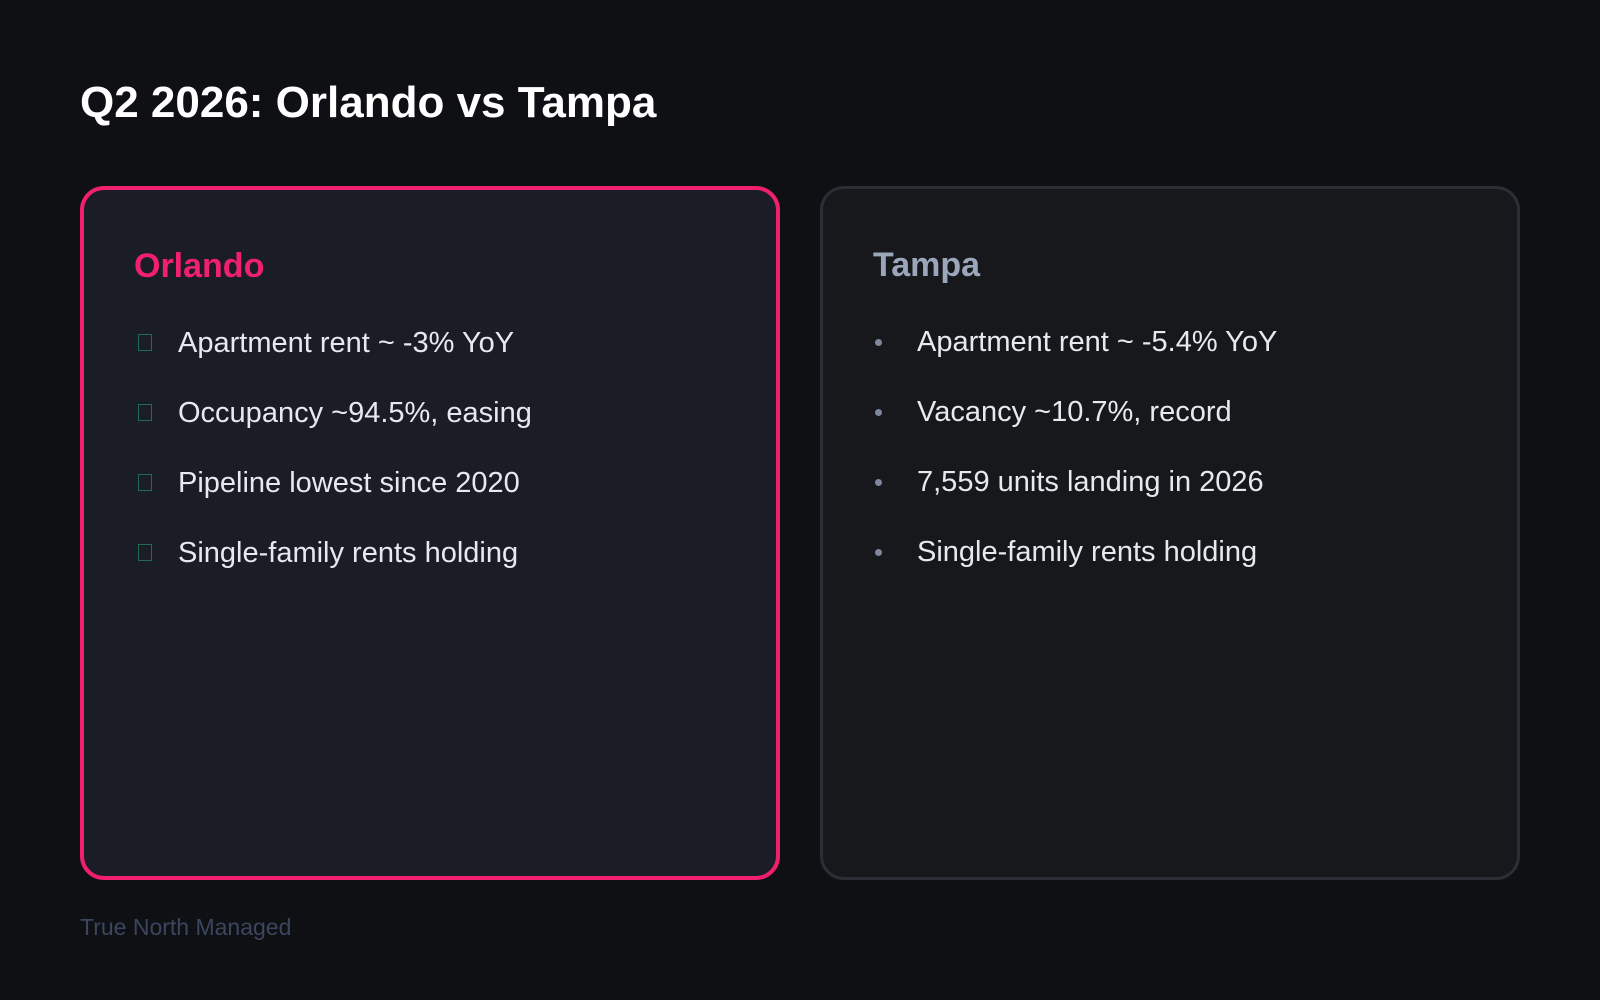  What do you see at coordinates (927, 265) in the screenshot?
I see `tampa-card-title: Tampa` at bounding box center [927, 265].